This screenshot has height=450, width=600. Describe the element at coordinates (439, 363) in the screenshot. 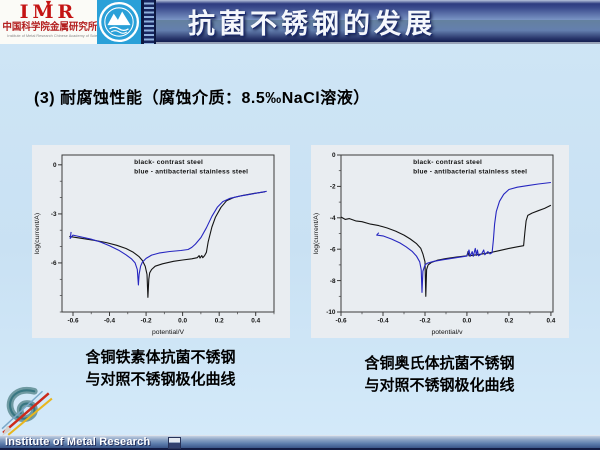

I see `caption-austenitic-line1: 含铜奥氏体抗菌不锈钢` at that location.